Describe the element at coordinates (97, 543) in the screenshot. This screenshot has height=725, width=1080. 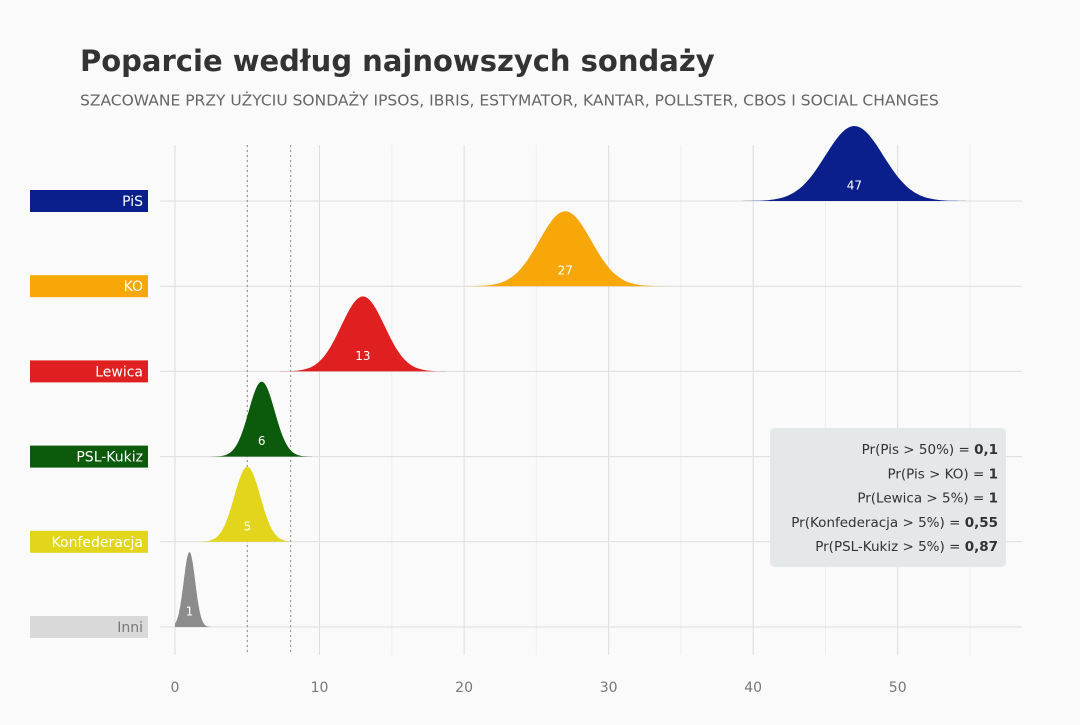
I see `category-label: Konfederacja` at that location.